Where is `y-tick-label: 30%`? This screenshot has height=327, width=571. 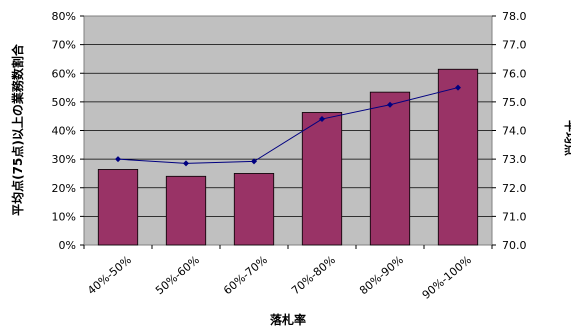 y-tick-label: 30% is located at coordinates (64, 159).